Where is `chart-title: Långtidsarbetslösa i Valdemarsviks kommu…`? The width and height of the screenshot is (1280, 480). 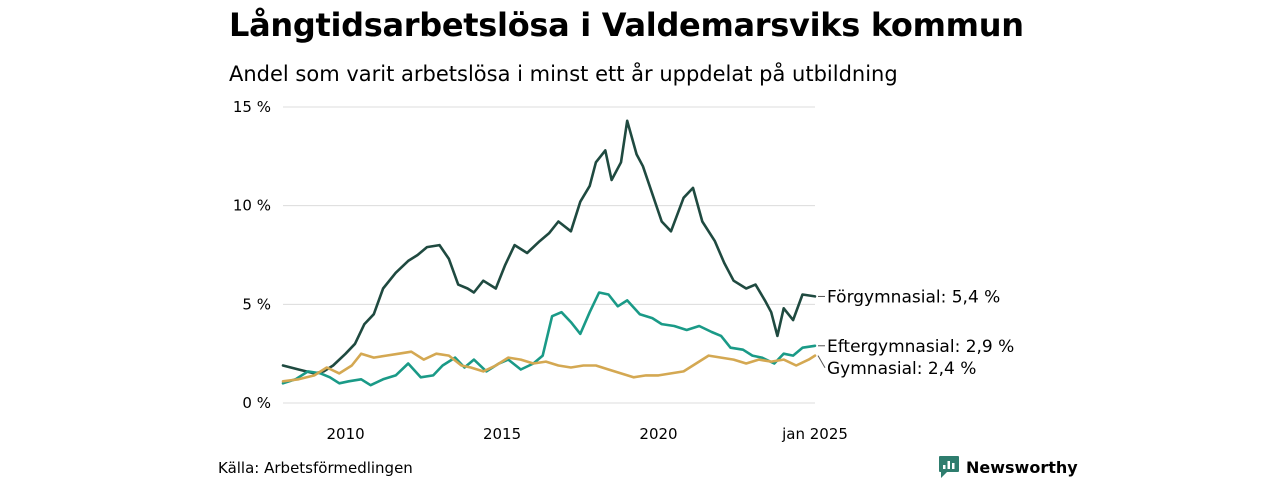 chart-title: Långtidsarbetslösa i Valdemarsviks kommu… is located at coordinates (626, 25).